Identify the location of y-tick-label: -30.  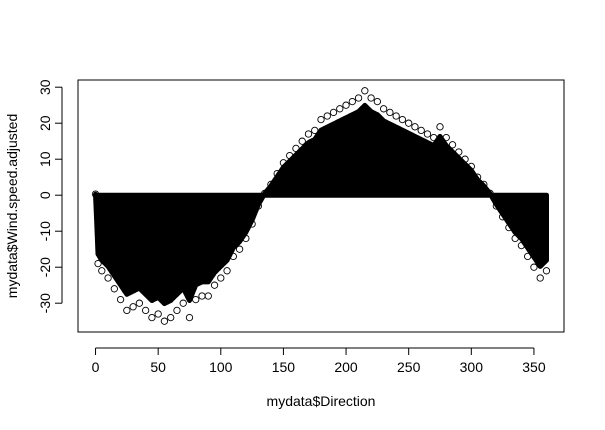
(45, 303).